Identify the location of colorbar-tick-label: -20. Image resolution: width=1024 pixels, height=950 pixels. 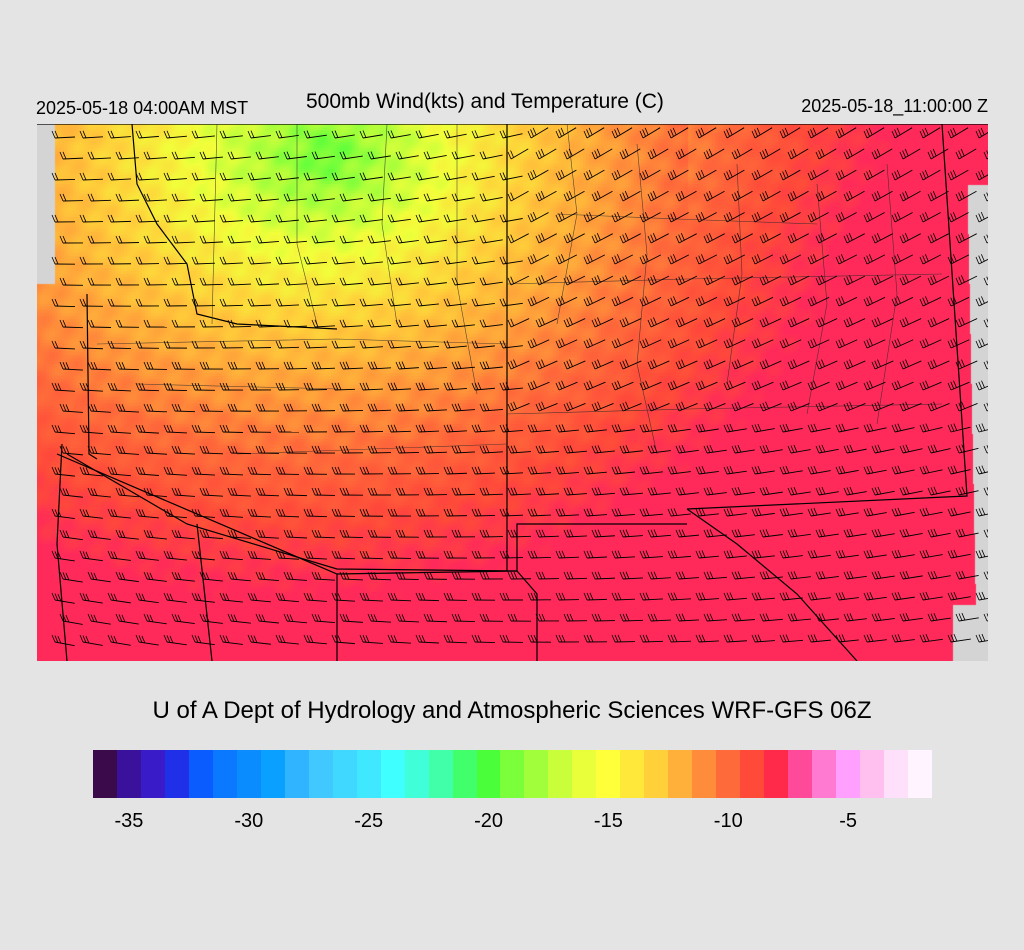
(488, 821).